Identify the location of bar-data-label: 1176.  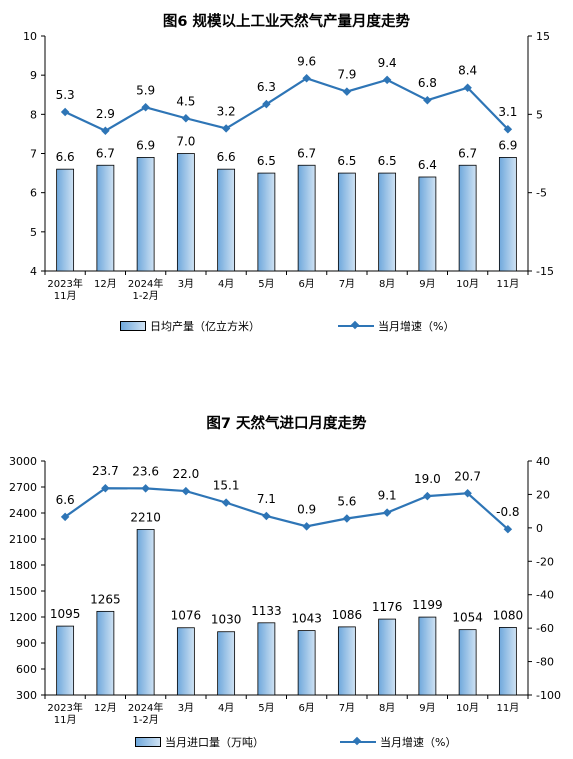
(387, 607).